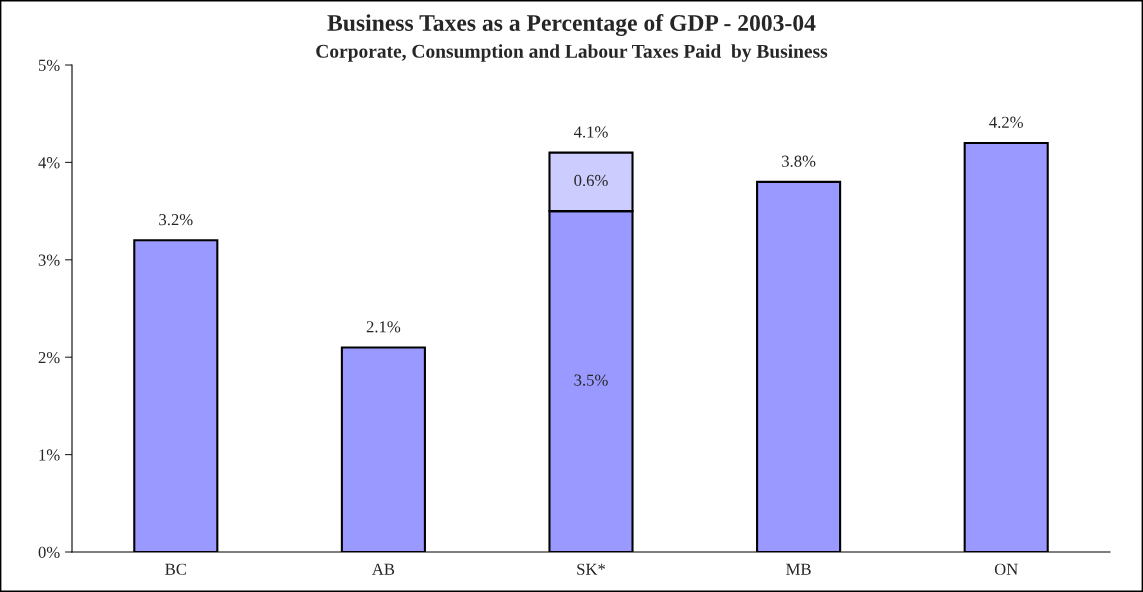 Image resolution: width=1143 pixels, height=592 pixels. I want to click on x-tick-label: ON, so click(1006, 569).